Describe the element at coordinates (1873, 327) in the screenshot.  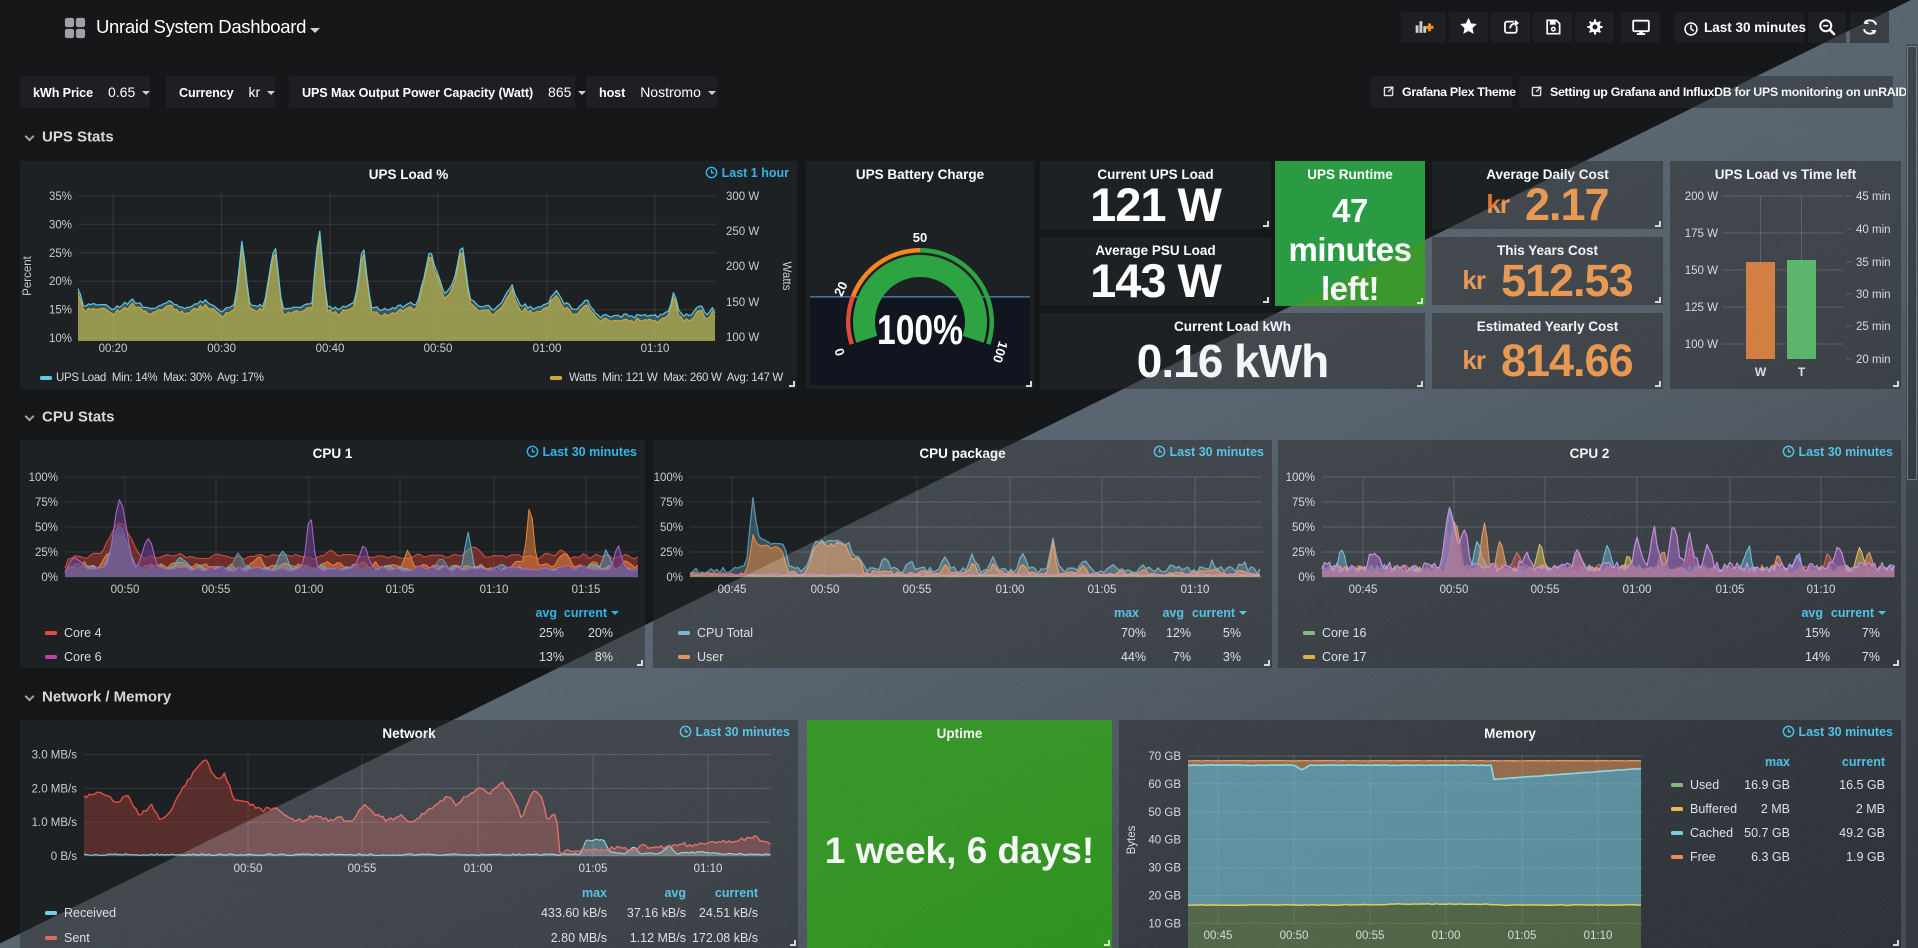
I see `svg-text: 25 min` at that location.